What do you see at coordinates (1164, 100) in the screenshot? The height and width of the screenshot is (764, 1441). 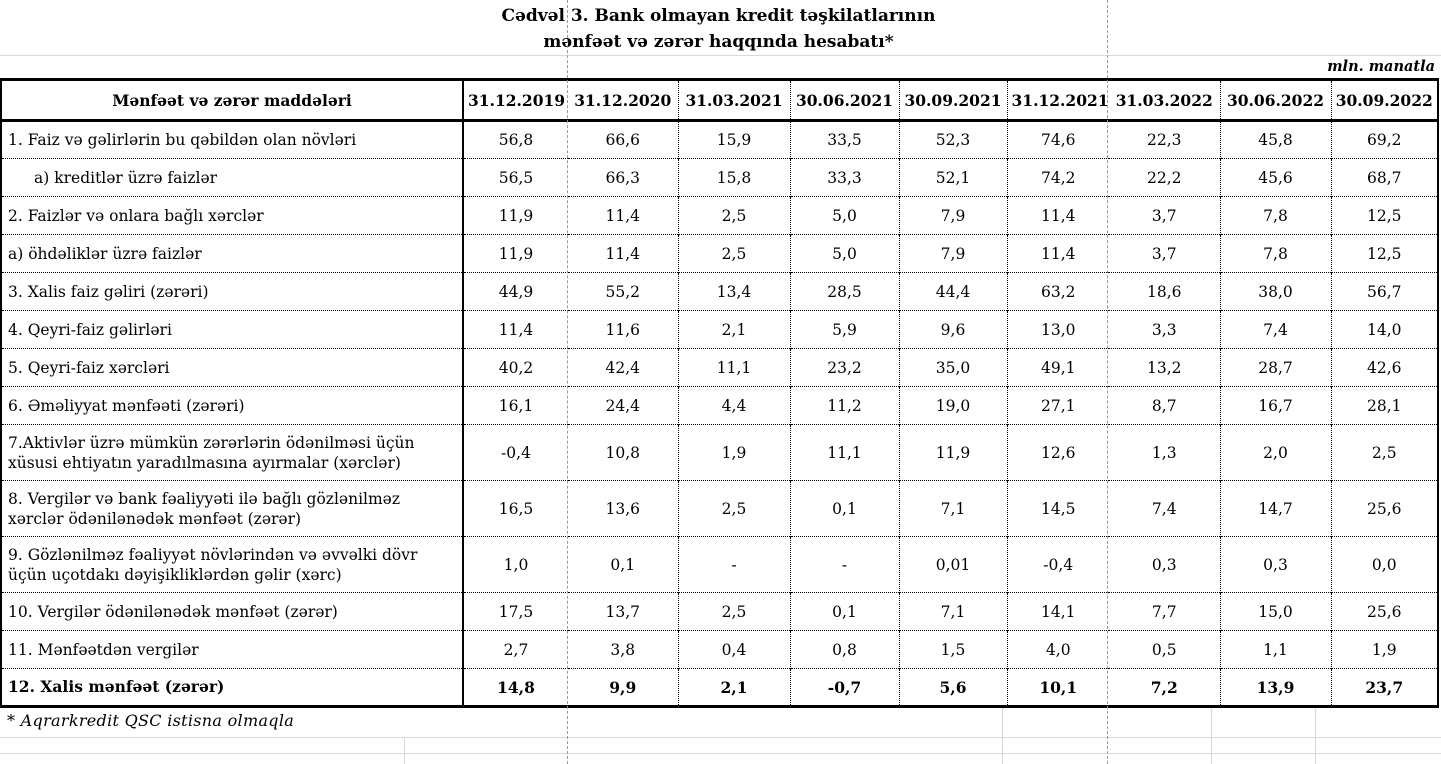 I see `date-column-header: 31.03.2022` at bounding box center [1164, 100].